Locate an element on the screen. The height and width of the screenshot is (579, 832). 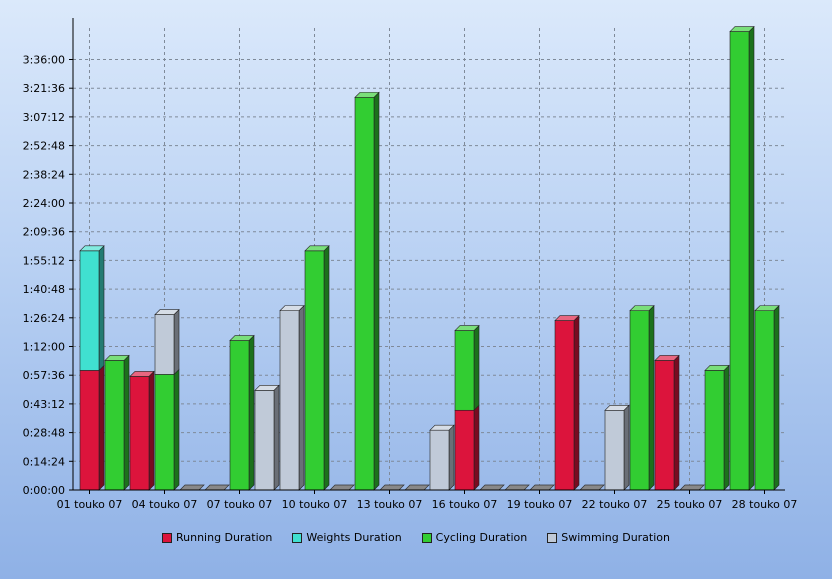
bar-swimming-duration-top is located at coordinates (267, 388).